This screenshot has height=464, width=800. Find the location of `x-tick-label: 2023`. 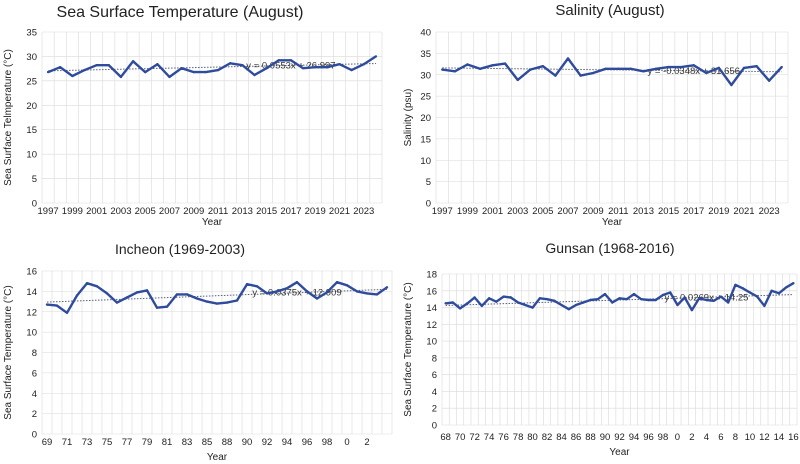

x-tick-label: 2023 is located at coordinates (769, 211).